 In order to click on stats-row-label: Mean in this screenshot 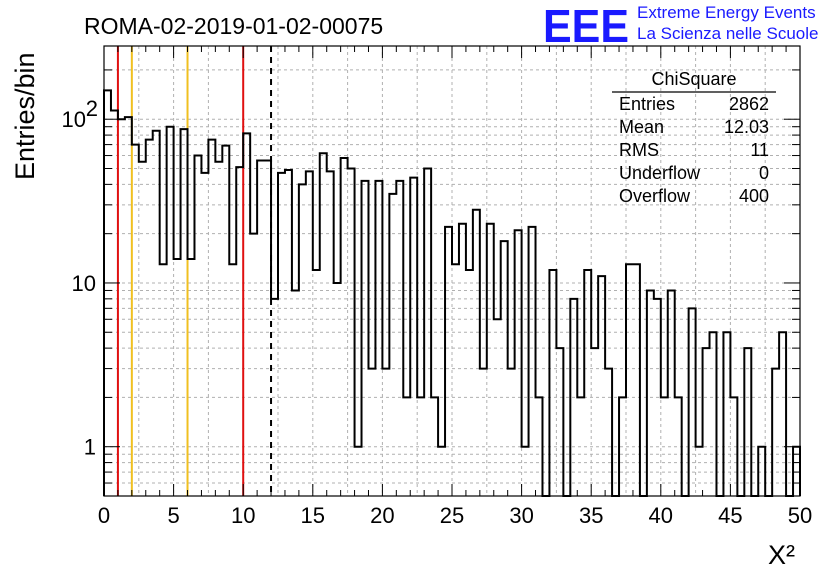, I will do `click(641, 127)`.